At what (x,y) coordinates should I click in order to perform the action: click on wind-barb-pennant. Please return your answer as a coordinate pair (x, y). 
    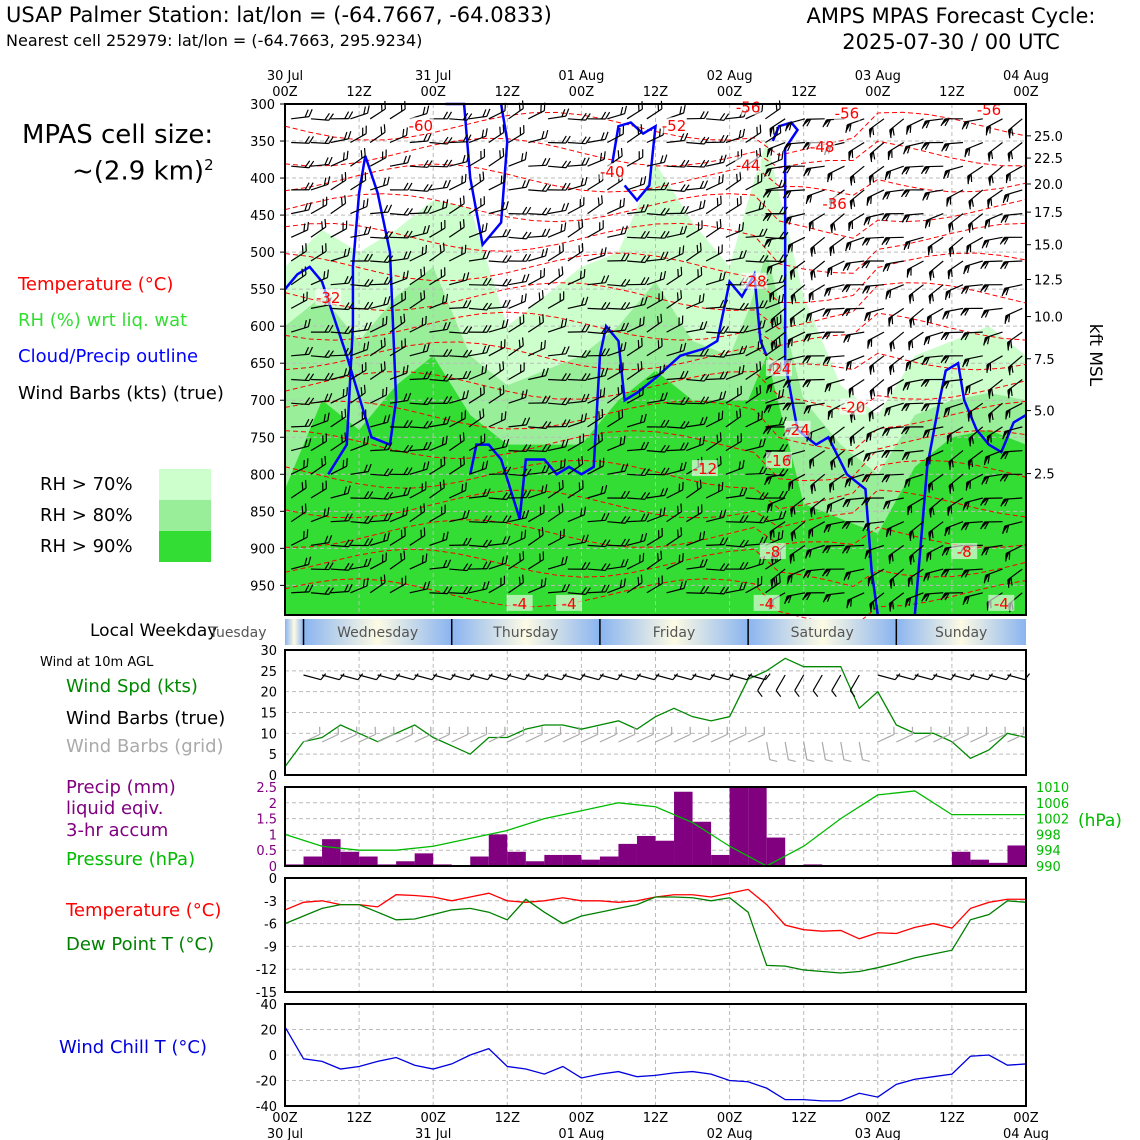
    Looking at the image, I should click on (811, 226).